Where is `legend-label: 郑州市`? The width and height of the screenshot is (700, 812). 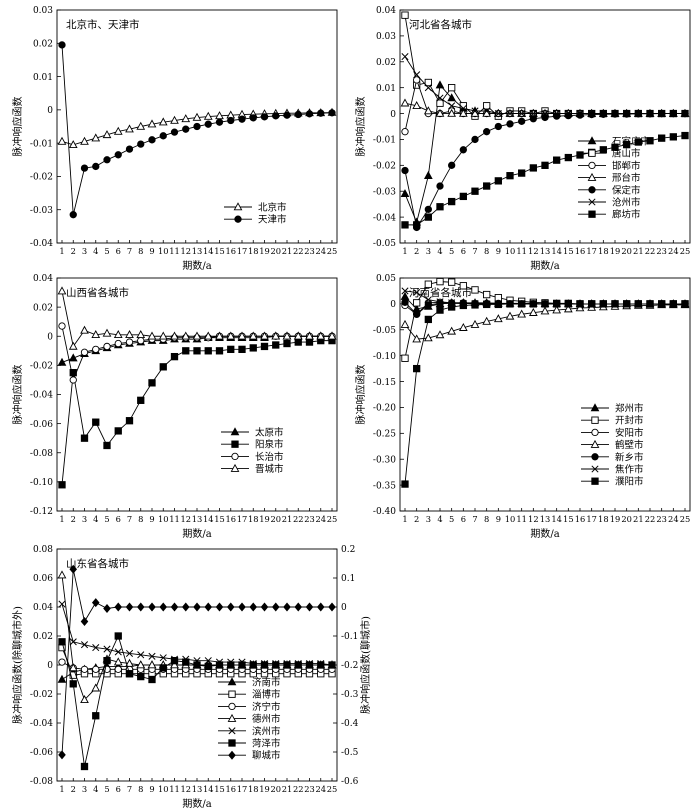
legend-label: 郑州市 is located at coordinates (629, 409).